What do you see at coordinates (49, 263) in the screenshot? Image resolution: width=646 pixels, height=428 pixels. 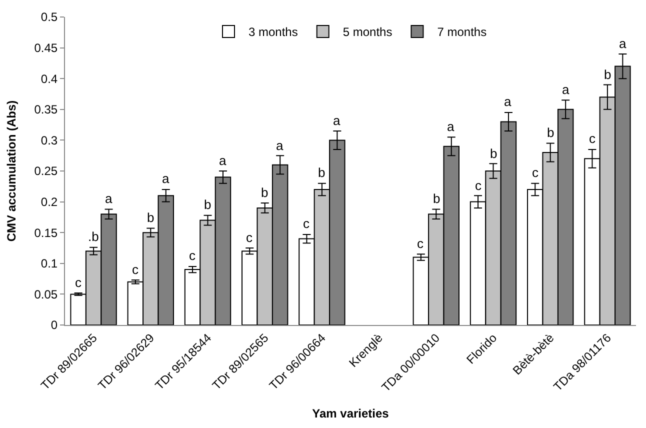 I see `y-tick-label: 0.1` at bounding box center [49, 263].